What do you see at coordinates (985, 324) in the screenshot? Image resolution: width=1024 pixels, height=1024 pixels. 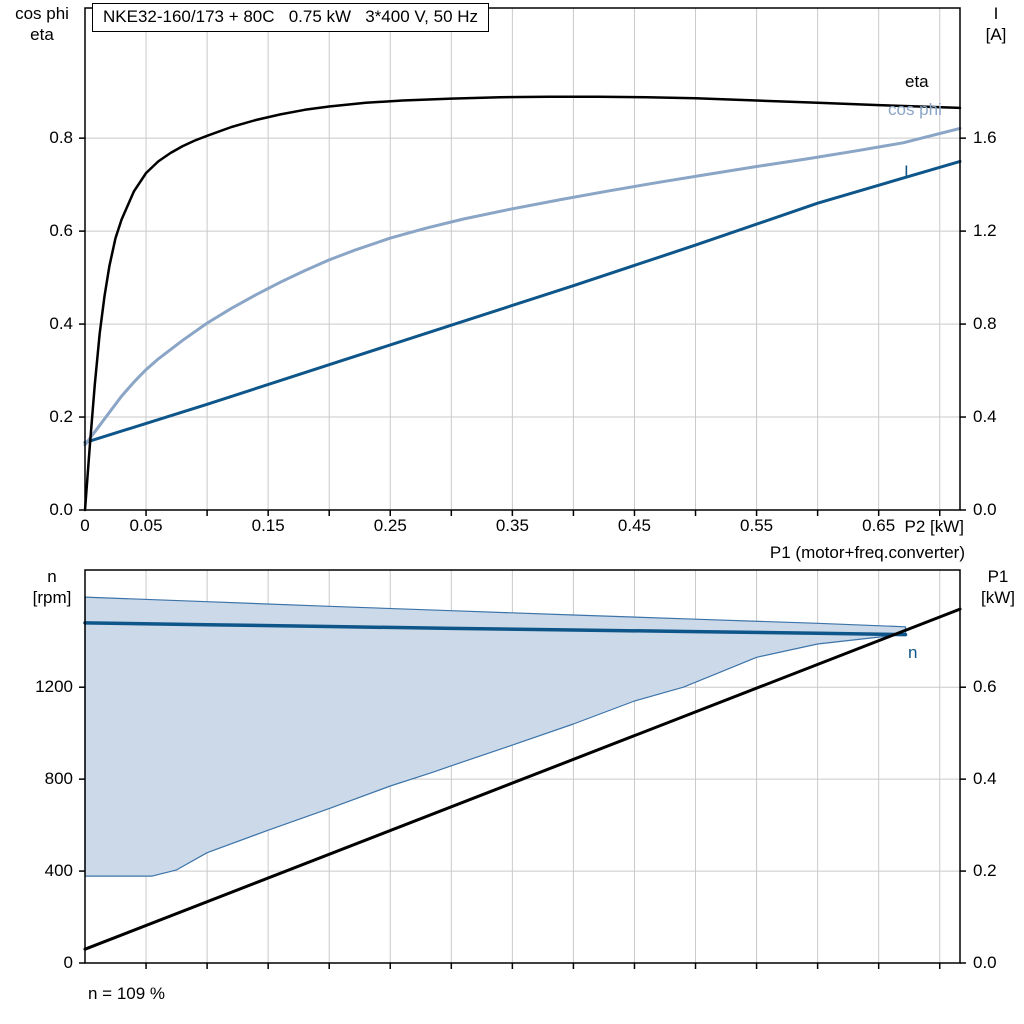 I see `y-right-tick-label: 0.8` at bounding box center [985, 324].